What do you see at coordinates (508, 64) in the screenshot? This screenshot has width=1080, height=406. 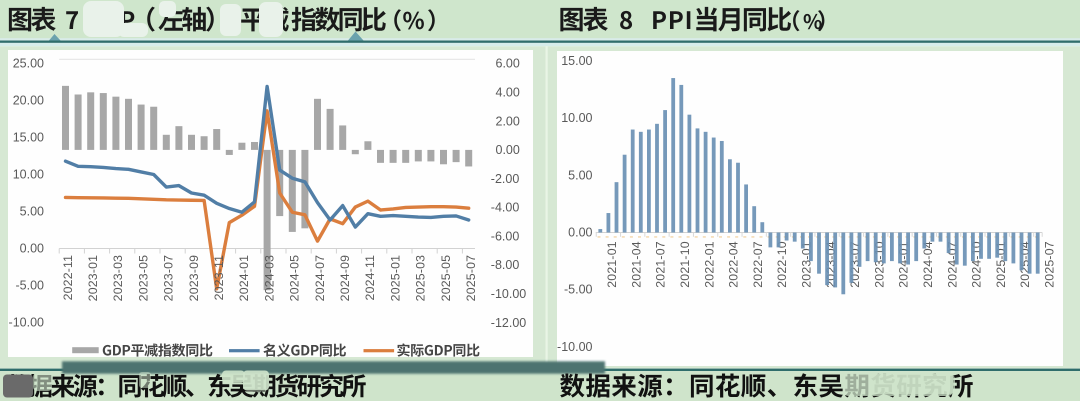 I see `svg-text: 6.00` at bounding box center [508, 64].